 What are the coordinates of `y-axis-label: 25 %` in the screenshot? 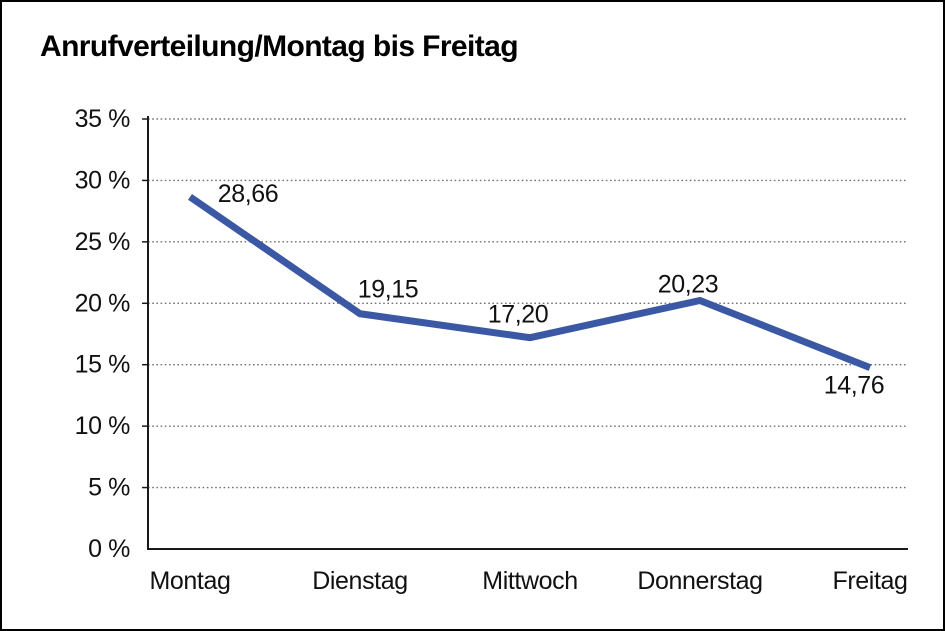 It's located at (103, 242).